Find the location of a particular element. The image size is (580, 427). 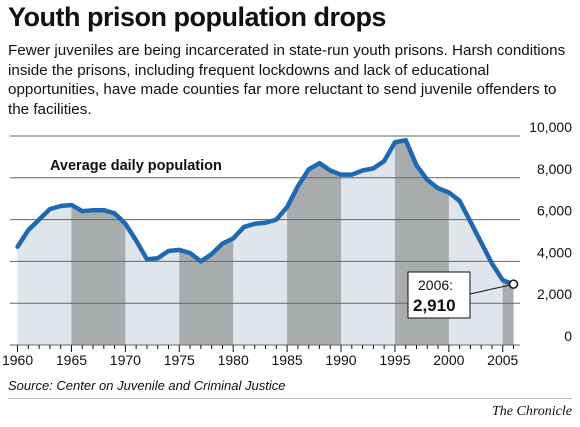

callout-value-label: 2,910 is located at coordinates (434, 305).